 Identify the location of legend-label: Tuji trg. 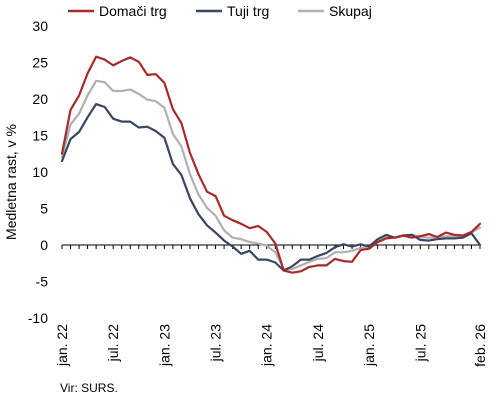
(248, 11).